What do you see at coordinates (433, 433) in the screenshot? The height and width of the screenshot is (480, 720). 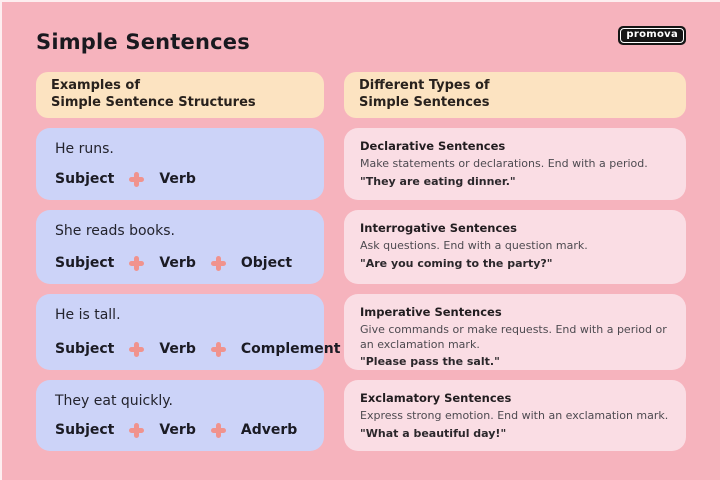 I see `type-example-sentence: "What a beautiful day!"` at bounding box center [433, 433].